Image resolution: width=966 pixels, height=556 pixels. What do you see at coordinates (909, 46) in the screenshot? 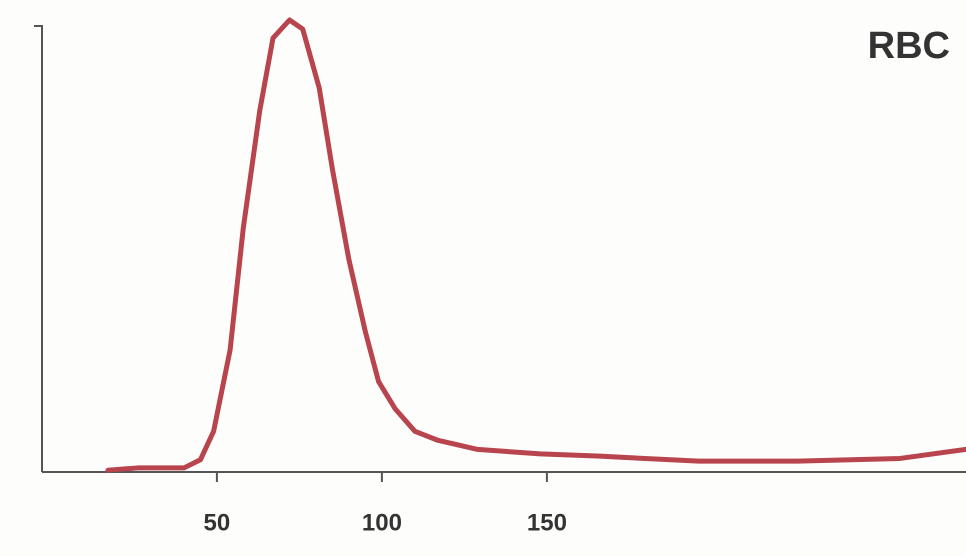
I see `chart-title: RBC` at bounding box center [909, 46].